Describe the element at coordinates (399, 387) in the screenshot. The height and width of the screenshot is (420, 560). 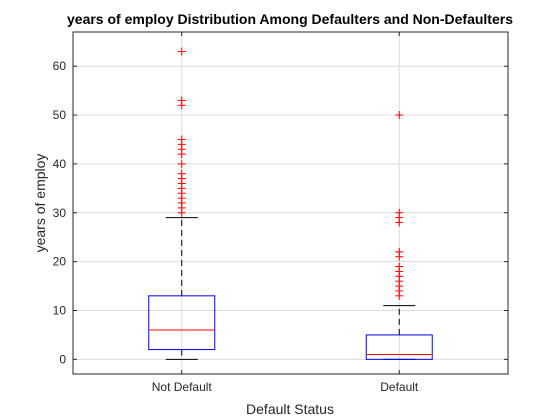
I see `x-tick-label: Default` at that location.